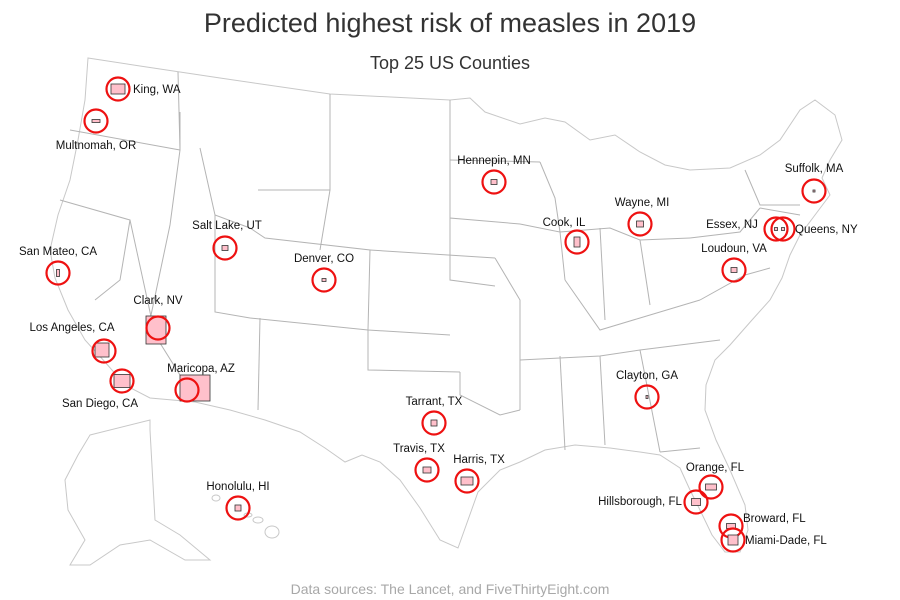  I want to click on county-marker-essex-nj: Essex, NJ, so click(747, 229).